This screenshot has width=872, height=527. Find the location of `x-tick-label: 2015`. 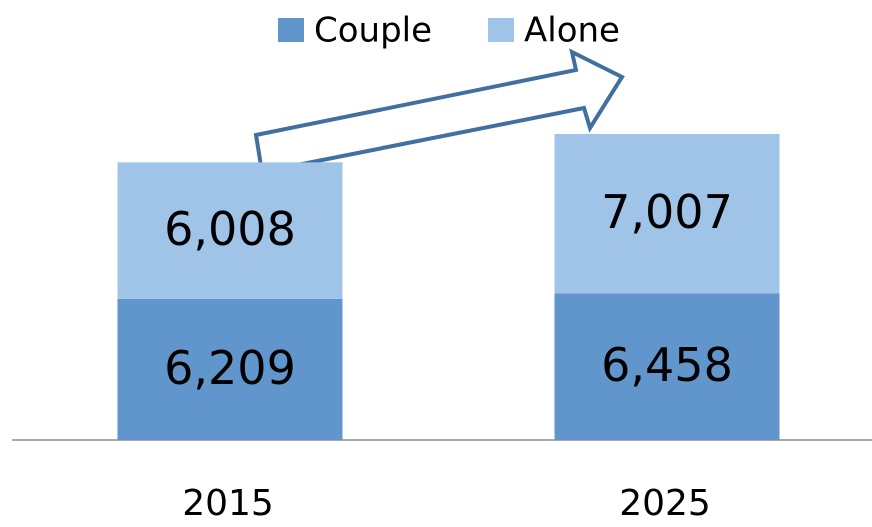

x-tick-label: 2015 is located at coordinates (228, 503).